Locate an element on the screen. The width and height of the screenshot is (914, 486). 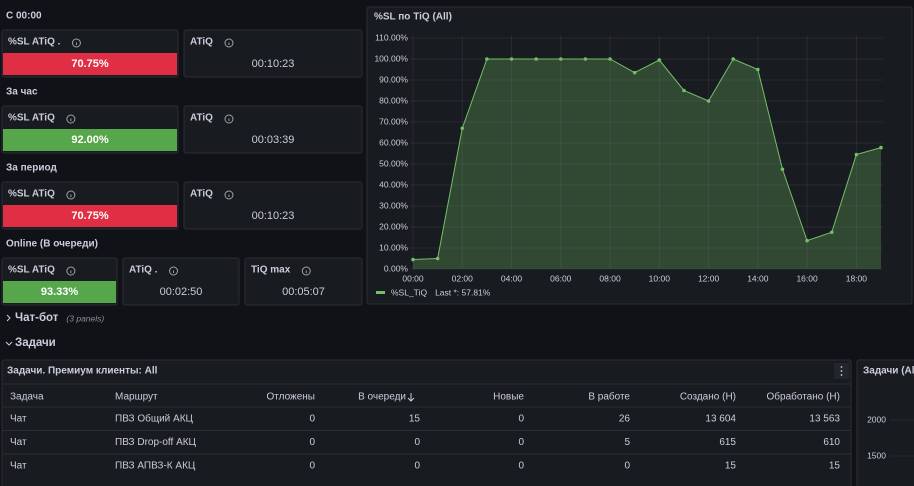
stat-value: 00:02:50 is located at coordinates (181, 292).